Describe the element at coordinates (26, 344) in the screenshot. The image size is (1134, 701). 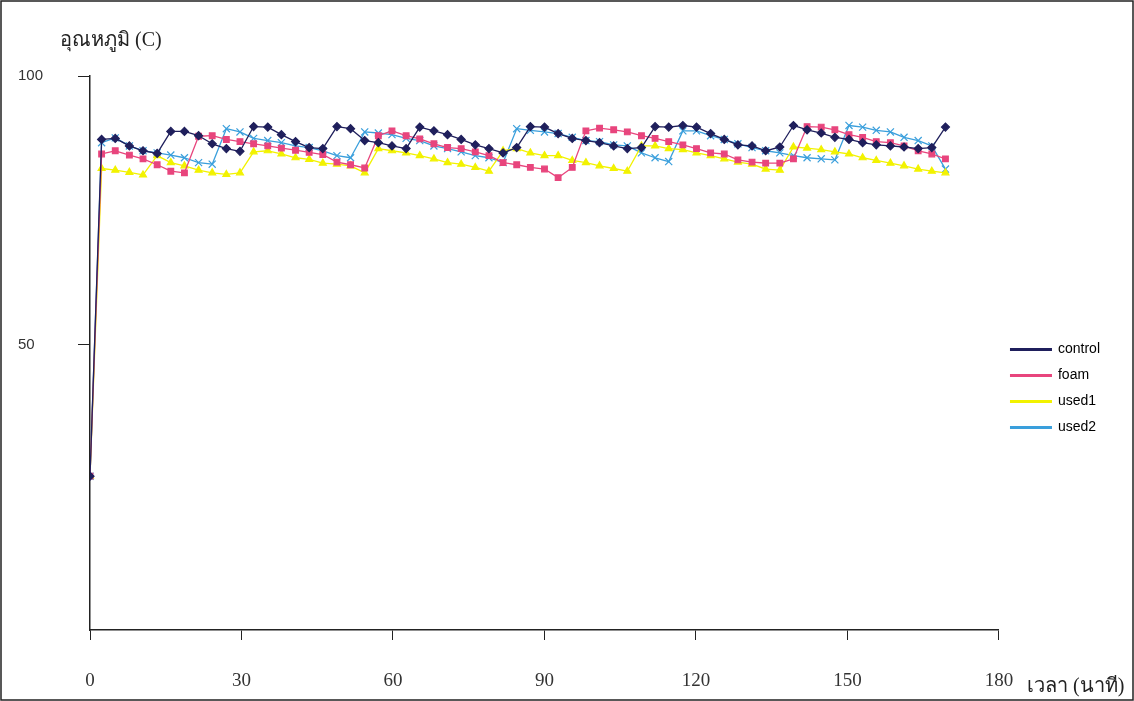
I see `y-tick-label: 50` at that location.